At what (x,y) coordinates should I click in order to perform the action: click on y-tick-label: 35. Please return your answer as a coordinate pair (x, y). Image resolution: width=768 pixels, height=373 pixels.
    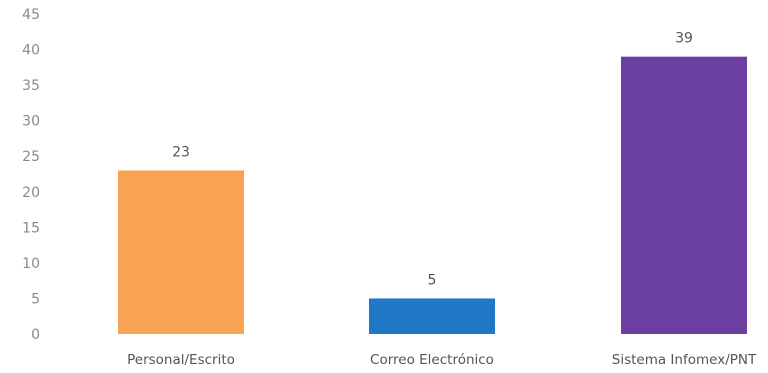
    Looking at the image, I should click on (31, 86).